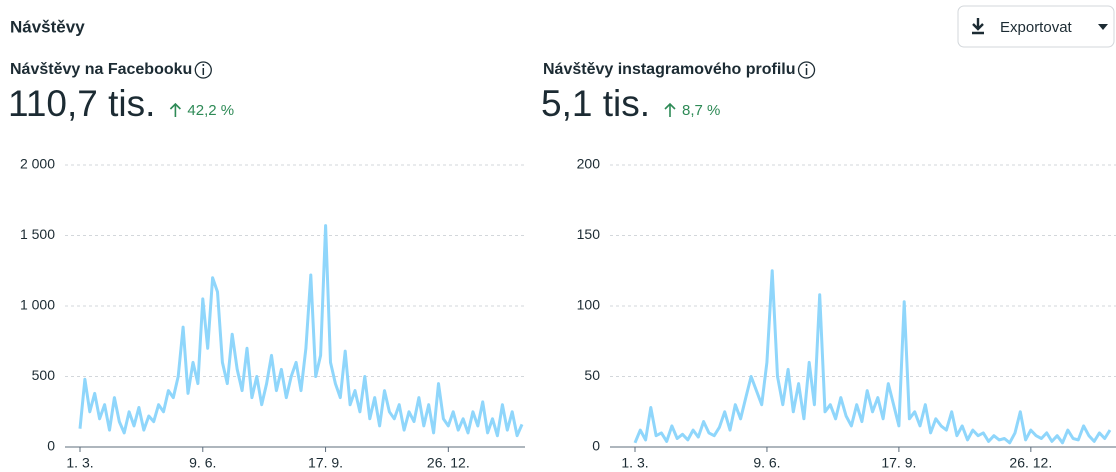  Describe the element at coordinates (37, 234) in the screenshot. I see `y-tick-label: 1 500` at that location.